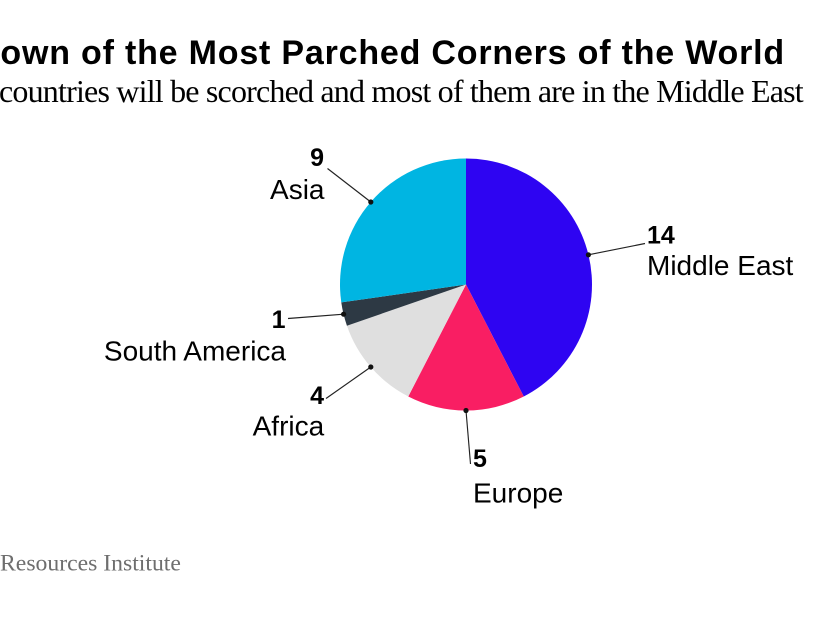  Describe the element at coordinates (518, 492) in the screenshot. I see `svg-text: Europe` at that location.